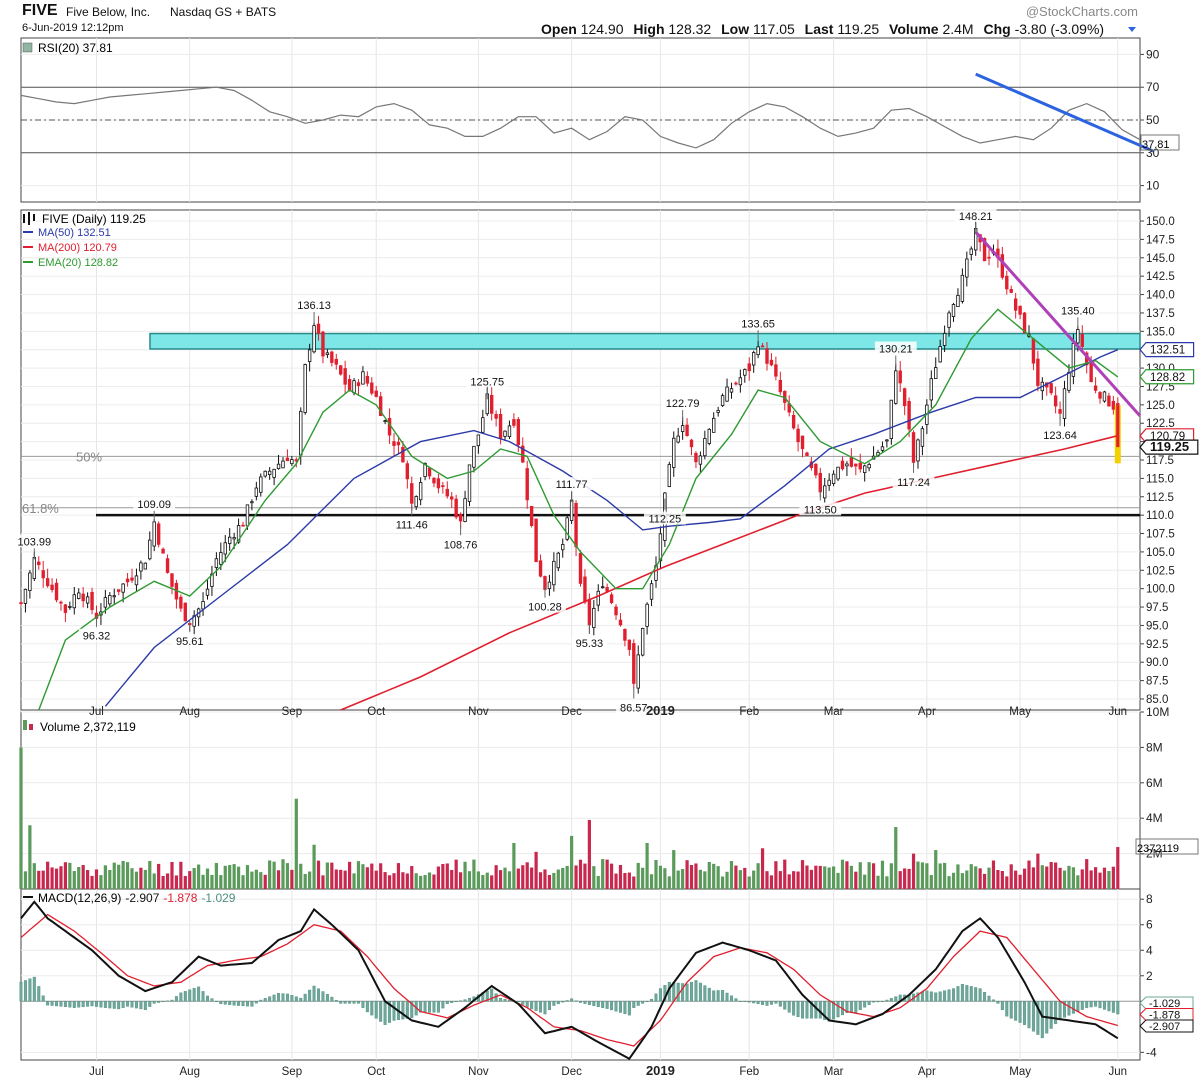  Describe the element at coordinates (292, 1072) in the screenshot. I see `x-axis-label: Sep` at that location.